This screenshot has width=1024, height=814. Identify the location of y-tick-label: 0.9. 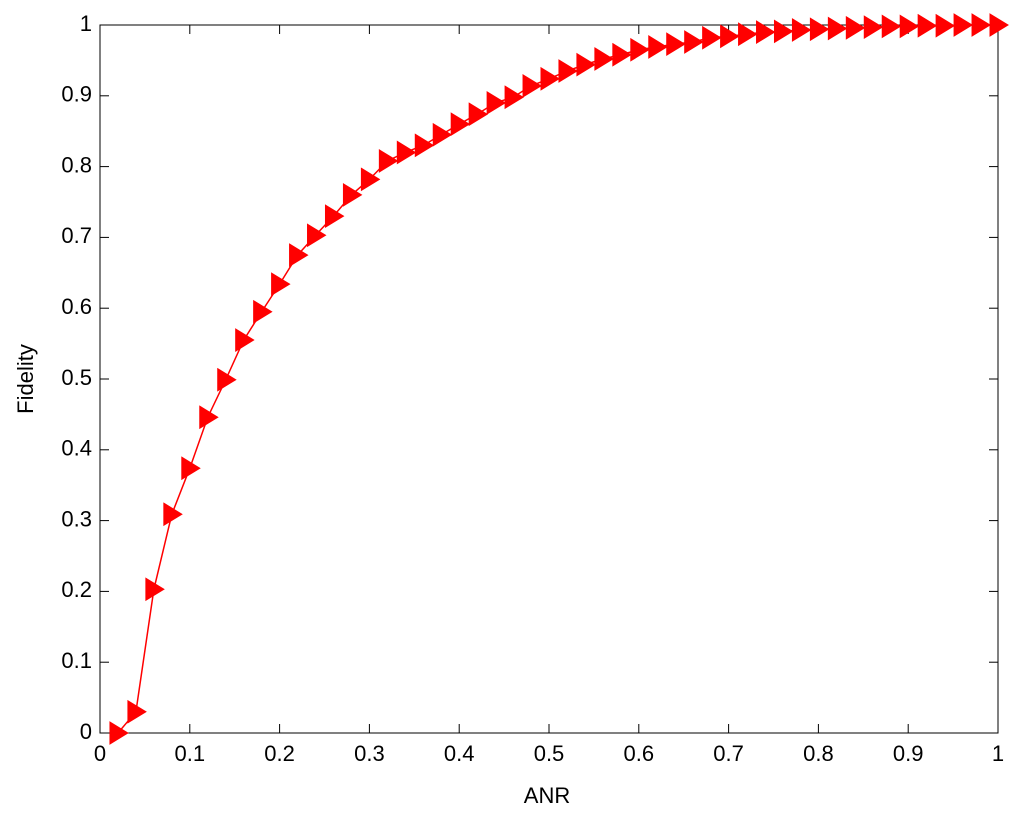
(76, 94).